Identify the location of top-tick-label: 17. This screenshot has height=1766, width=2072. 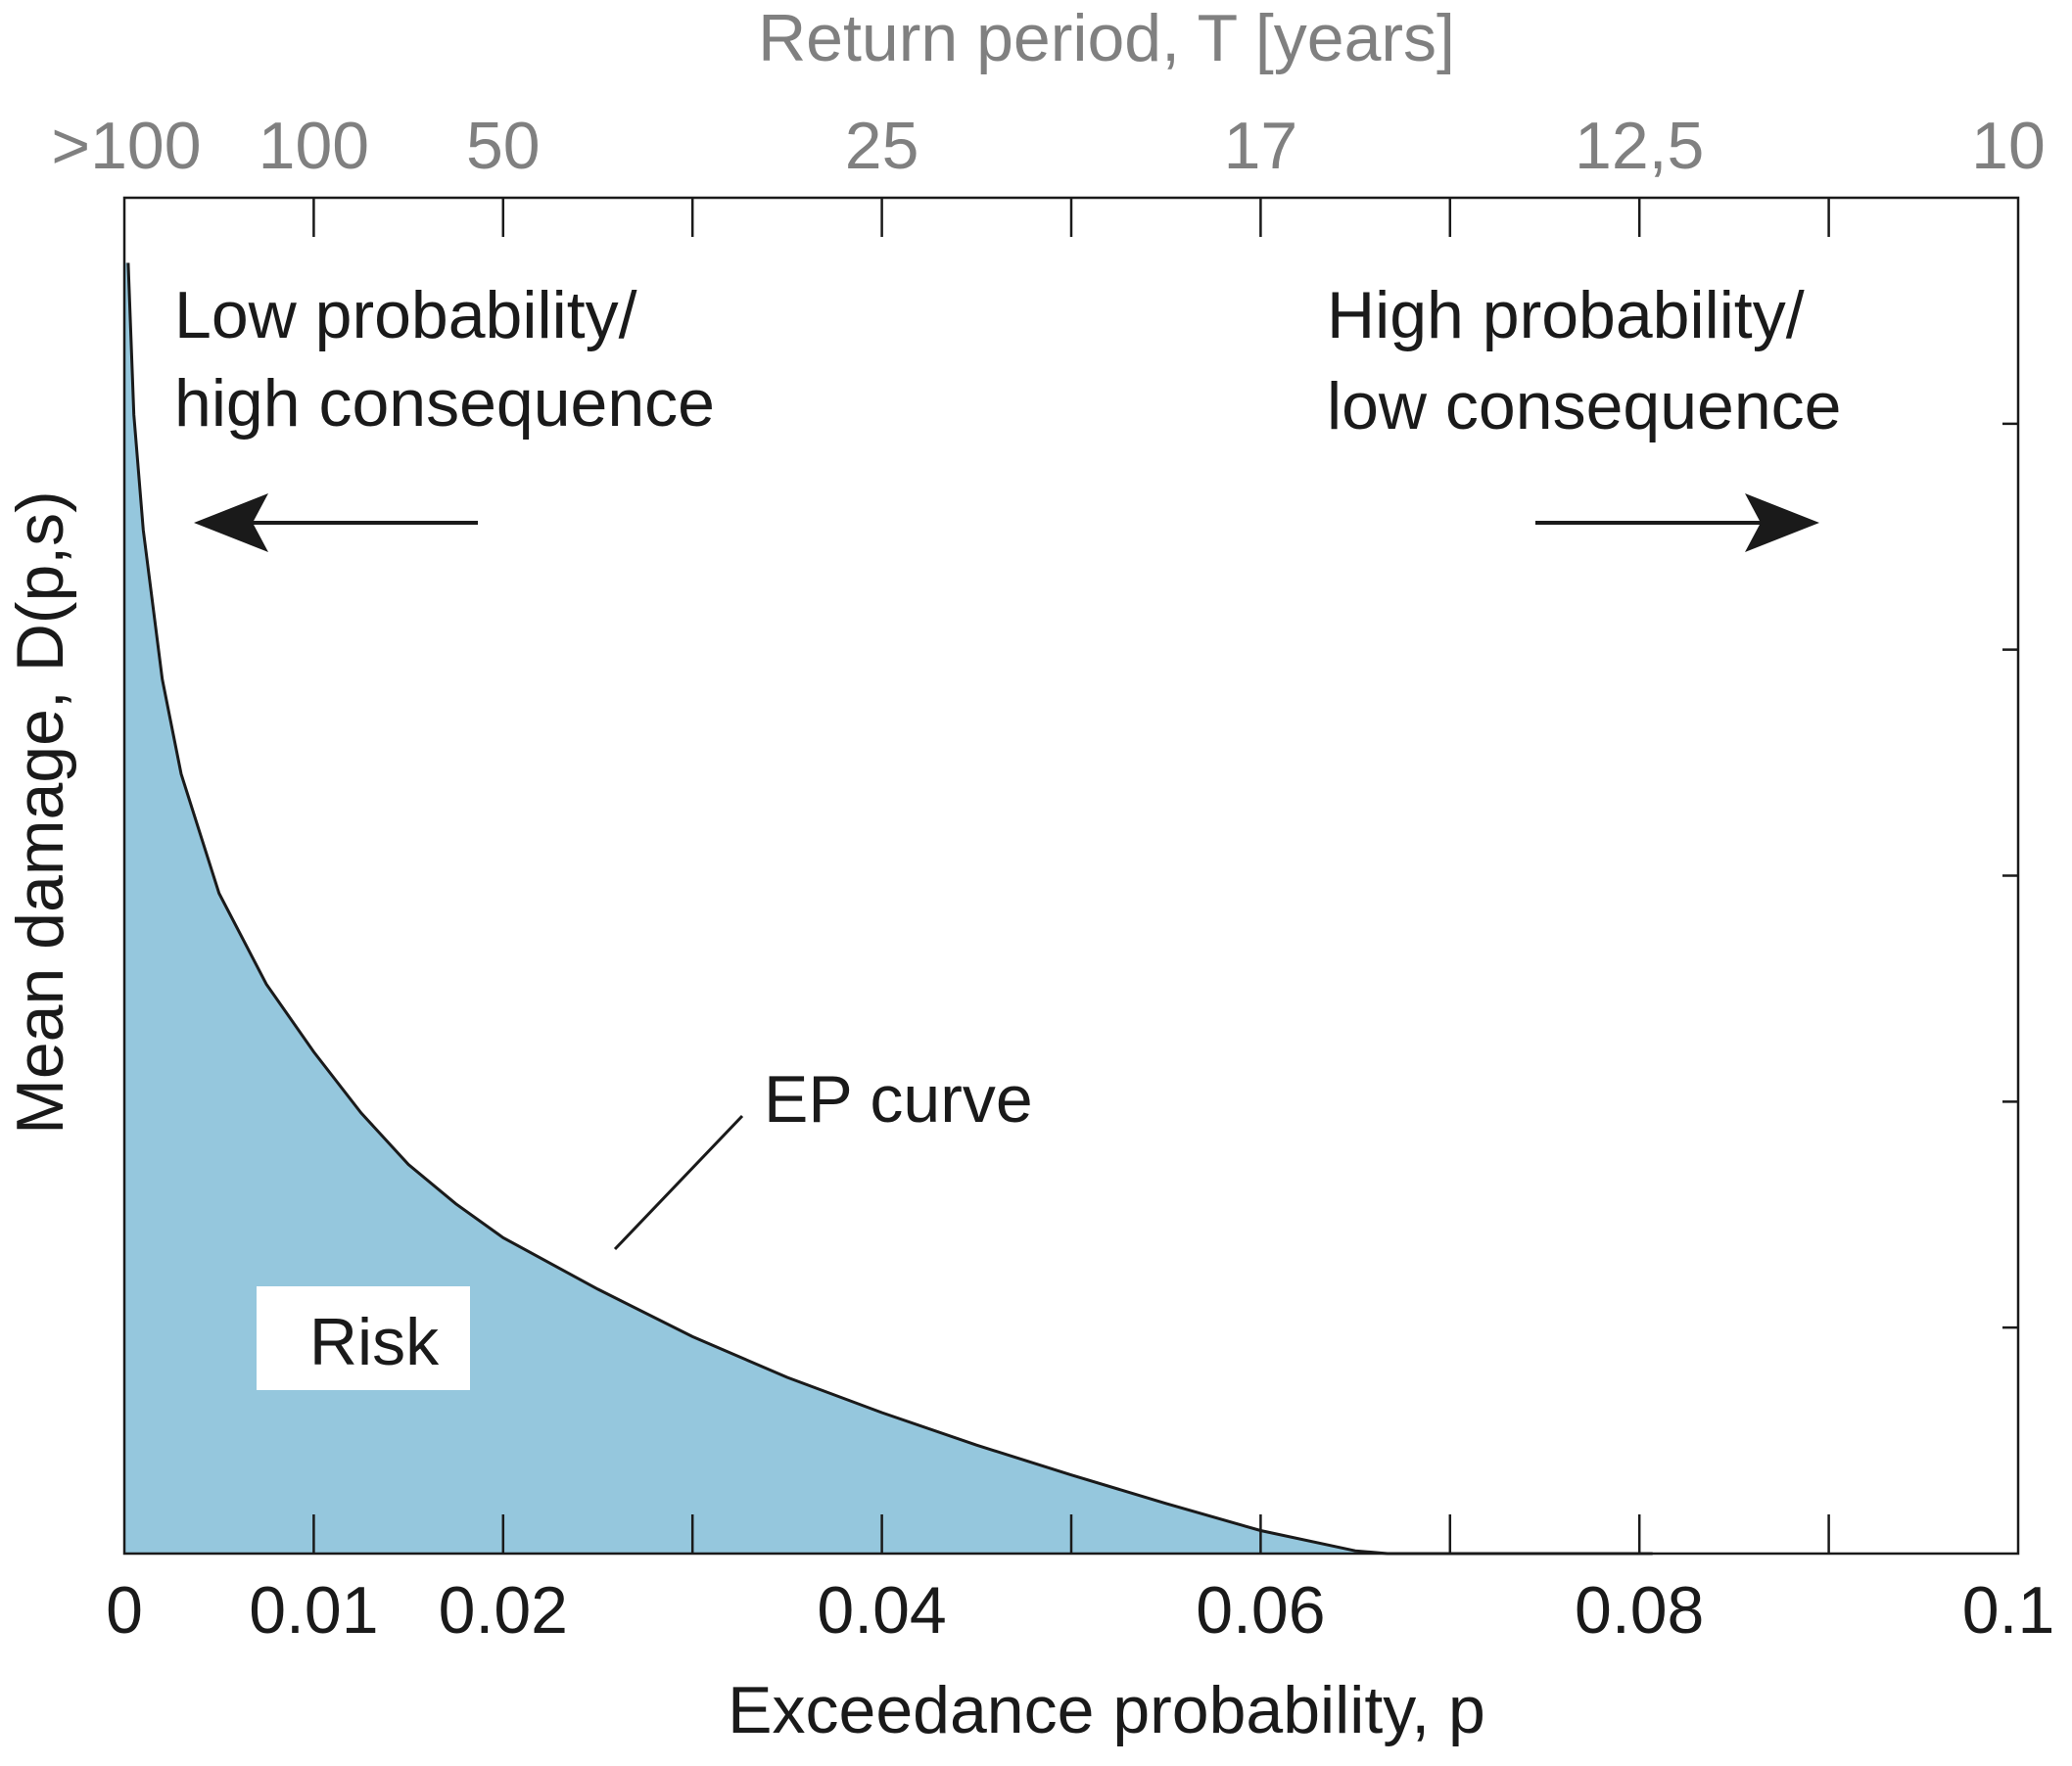
(1261, 146).